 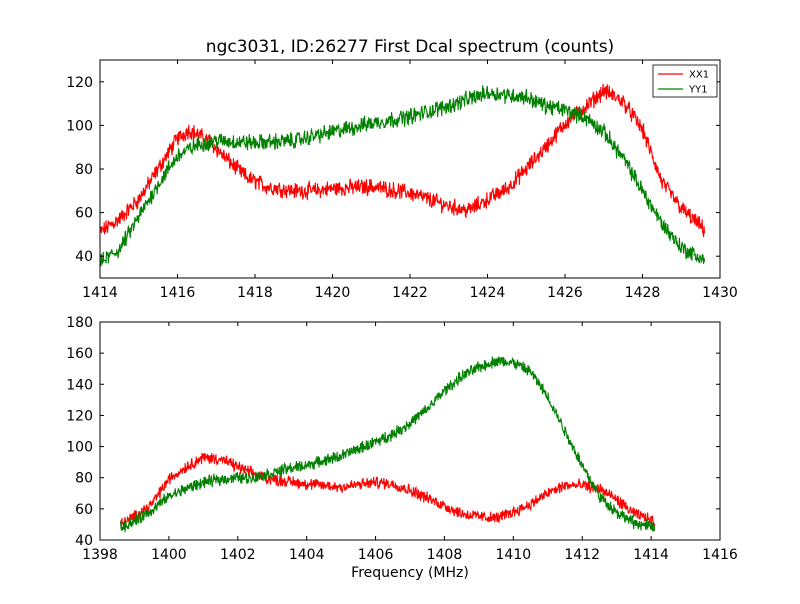 I want to click on x-tick-label: 1422, so click(x=410, y=293).